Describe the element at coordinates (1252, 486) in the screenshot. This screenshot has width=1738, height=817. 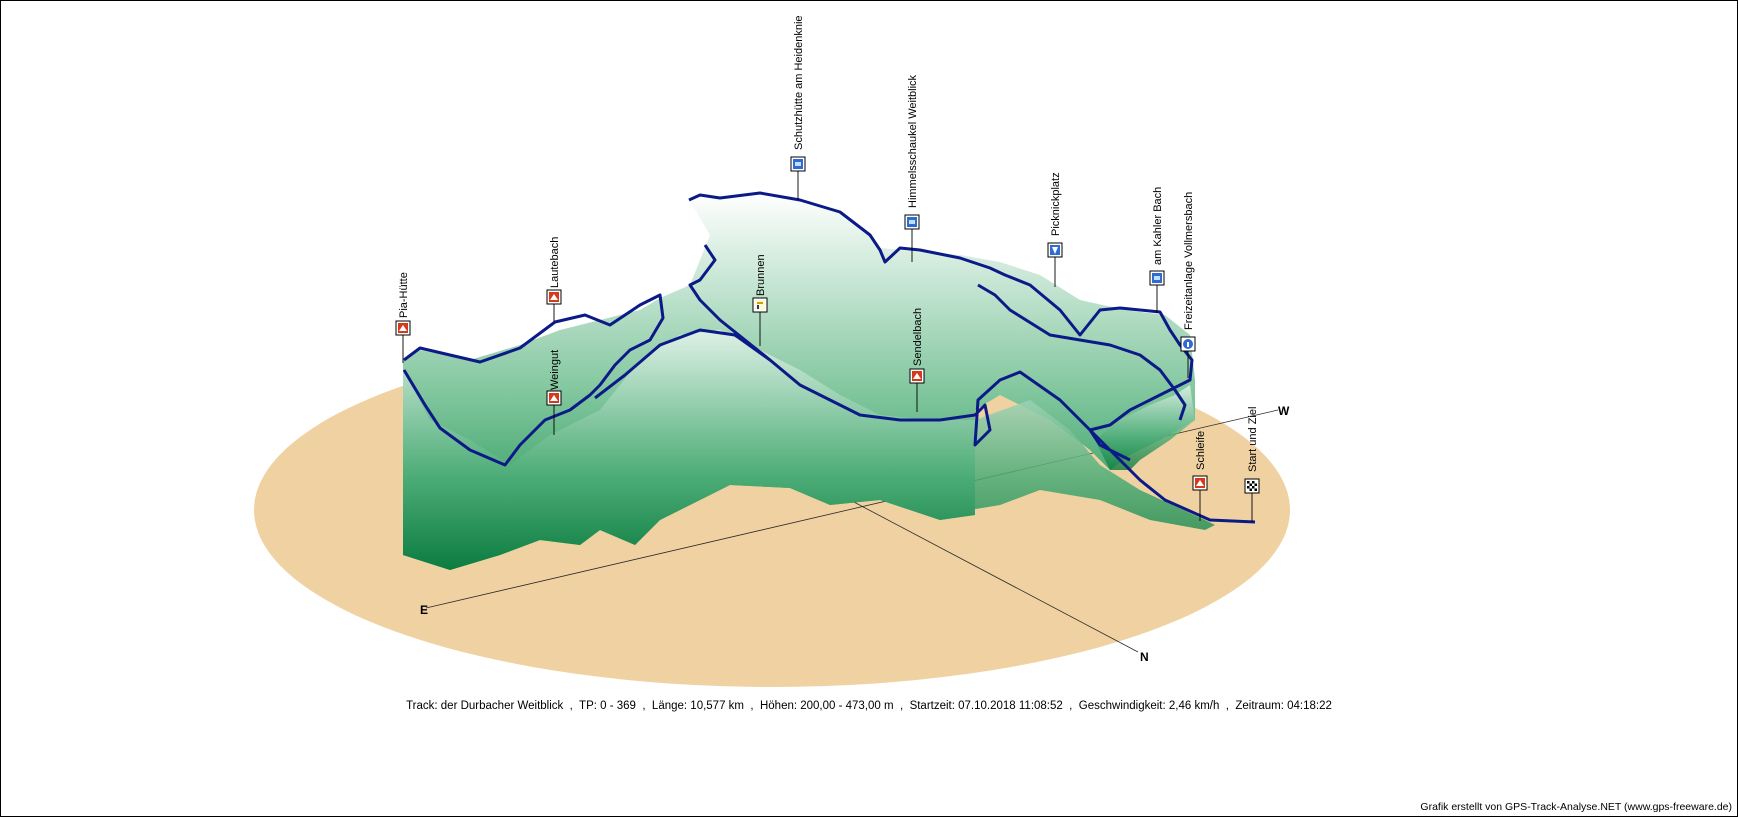
I see `finish-flag-icon` at that location.